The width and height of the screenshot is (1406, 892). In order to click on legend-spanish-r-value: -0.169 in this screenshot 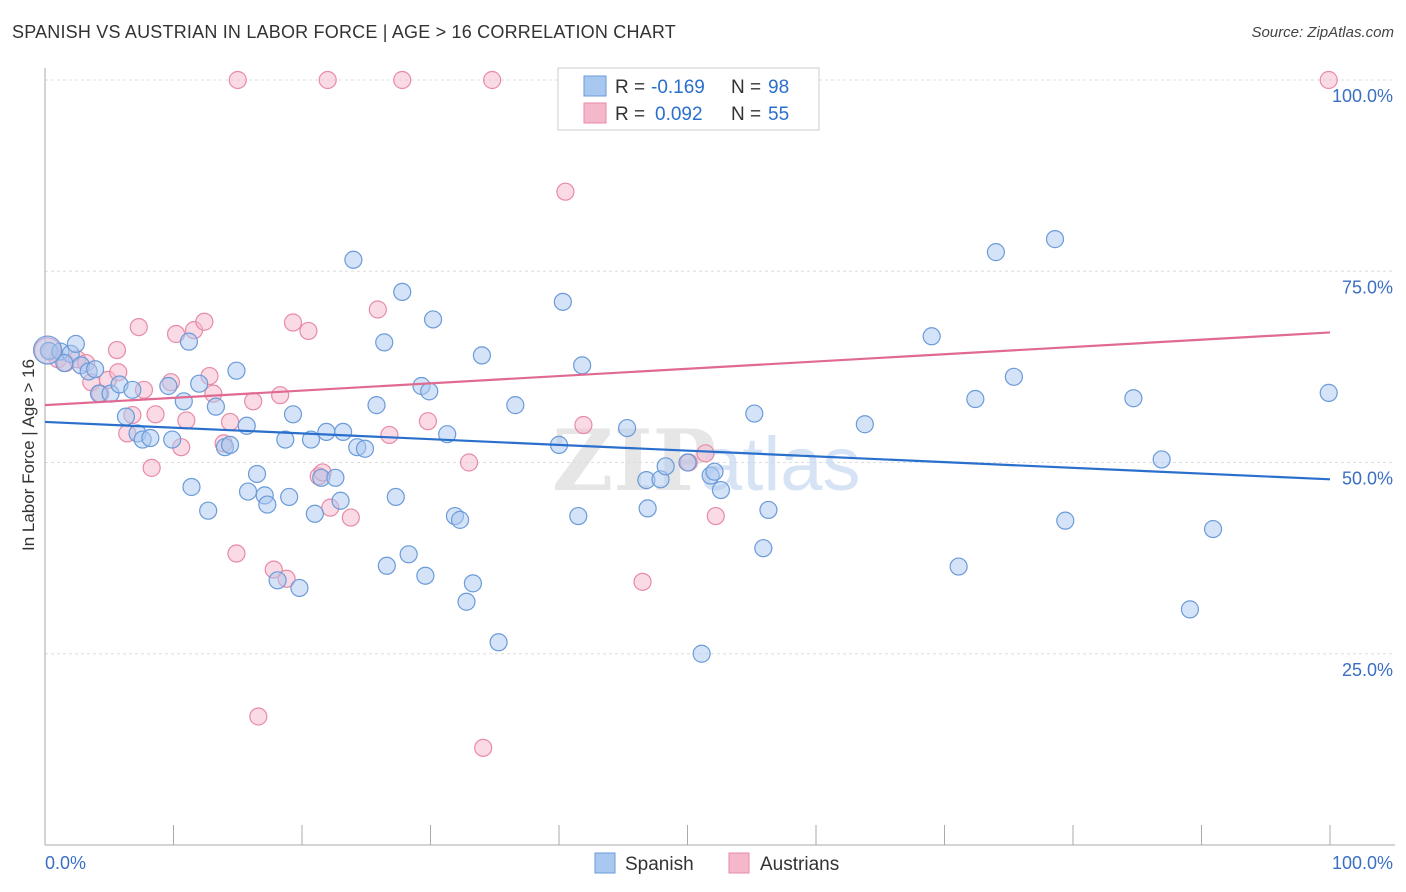, I will do `click(678, 87)`.